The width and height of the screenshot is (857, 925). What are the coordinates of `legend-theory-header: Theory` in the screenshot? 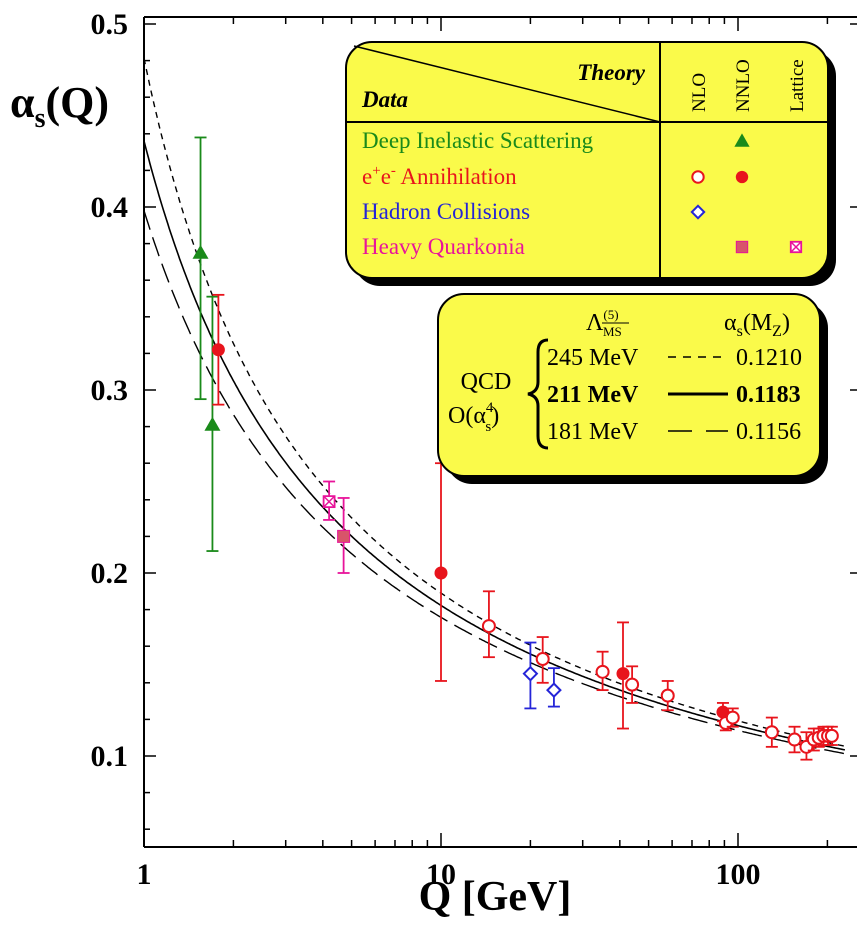 It's located at (611, 72).